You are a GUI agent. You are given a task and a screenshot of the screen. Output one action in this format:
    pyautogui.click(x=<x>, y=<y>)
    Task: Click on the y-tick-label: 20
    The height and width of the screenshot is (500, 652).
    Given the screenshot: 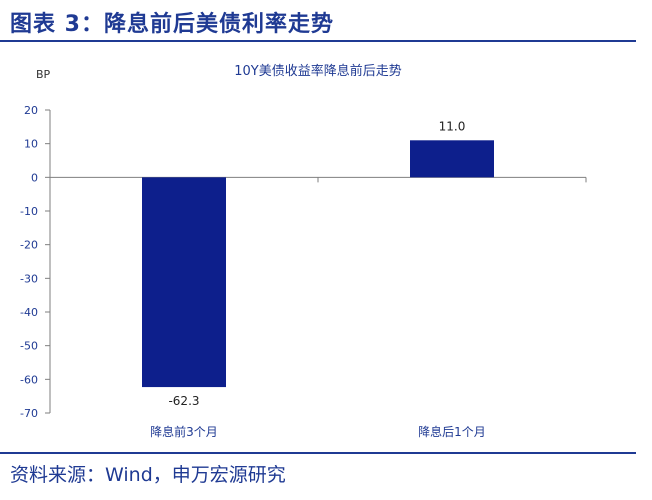 What is the action you would take?
    pyautogui.click(x=31, y=110)
    